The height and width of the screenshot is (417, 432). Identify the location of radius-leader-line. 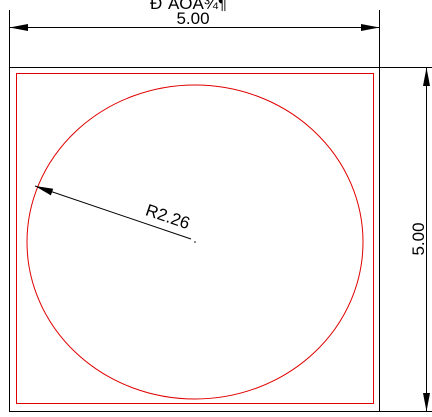
(113, 212).